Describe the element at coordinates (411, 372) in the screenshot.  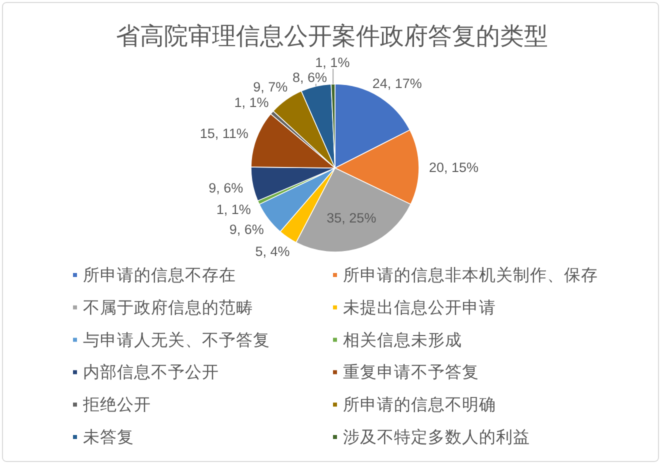
I see `legend-label: 重复申请不予答复` at that location.